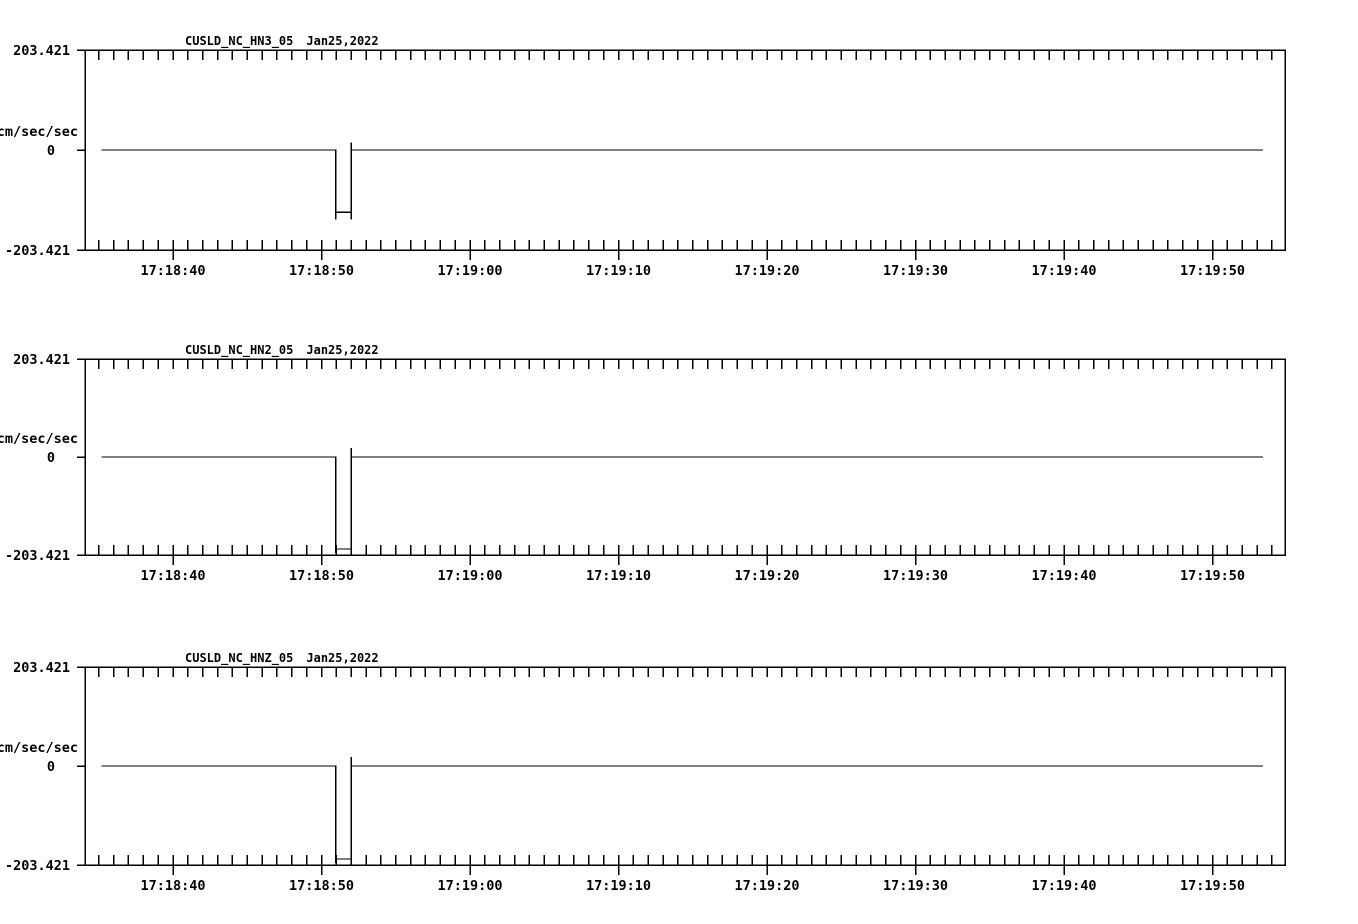 The height and width of the screenshot is (924, 1358). What do you see at coordinates (239, 658) in the screenshot?
I see `station-channel-label: CUSLD_NC_HNZ_05` at bounding box center [239, 658].